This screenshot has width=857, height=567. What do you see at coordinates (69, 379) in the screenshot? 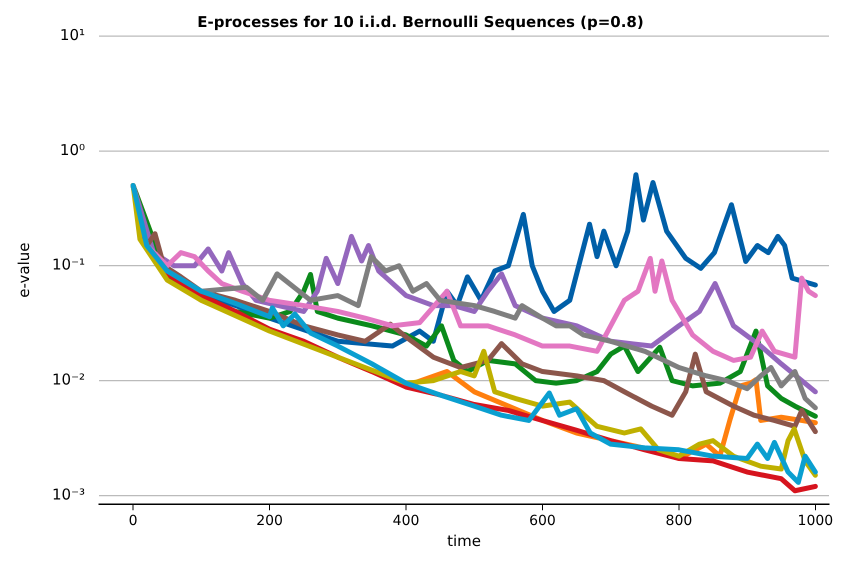
I see `y-tick-label: 10⁻²` at bounding box center [69, 379].